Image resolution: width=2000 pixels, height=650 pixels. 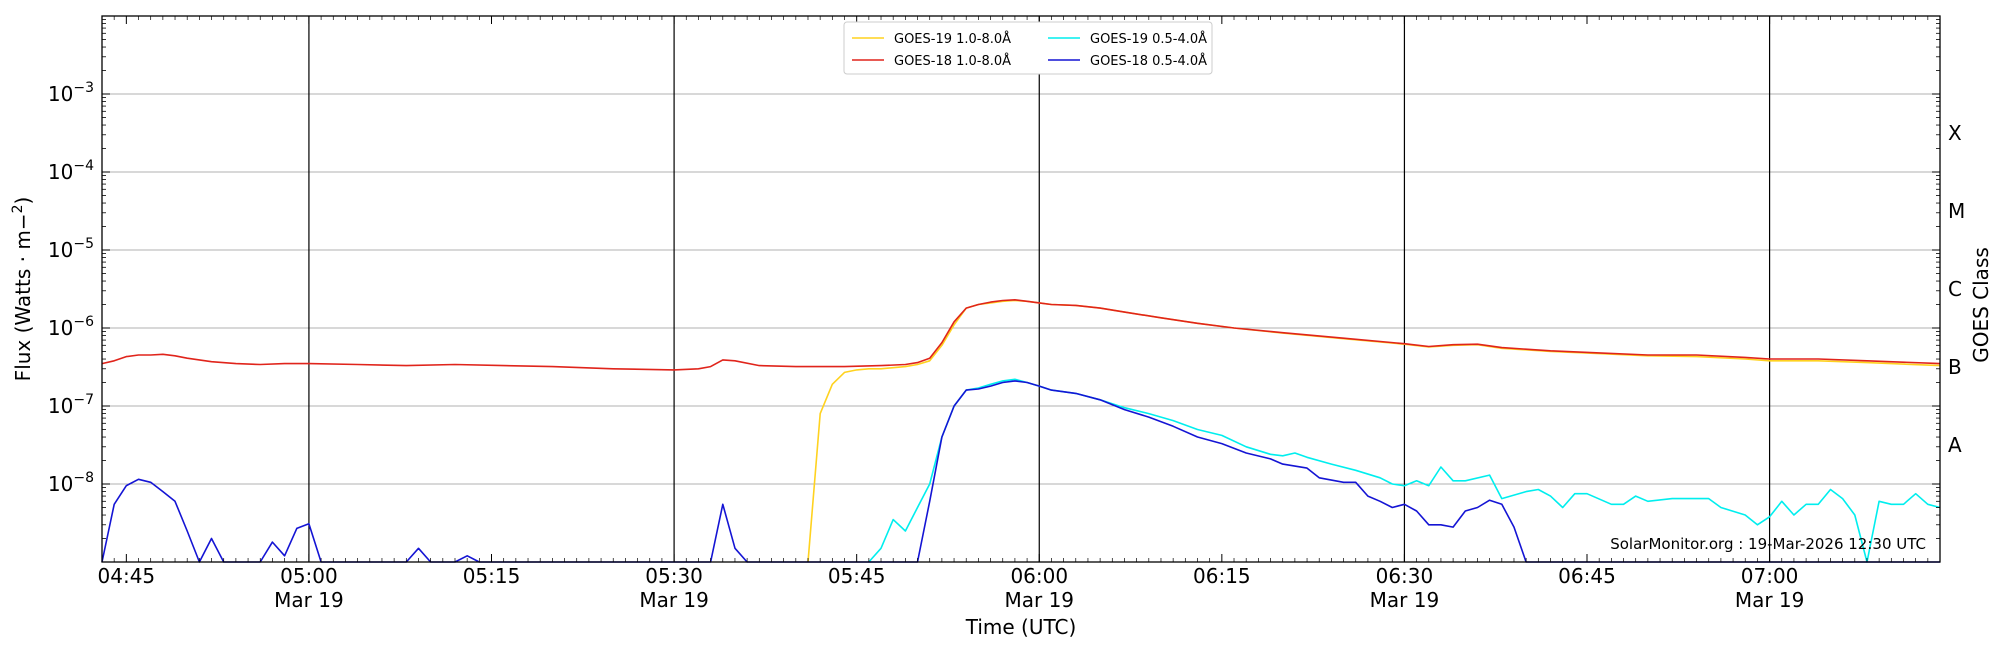 What do you see at coordinates (309, 600) in the screenshot?
I see `x-tick-date-1: Mar 19` at bounding box center [309, 600].